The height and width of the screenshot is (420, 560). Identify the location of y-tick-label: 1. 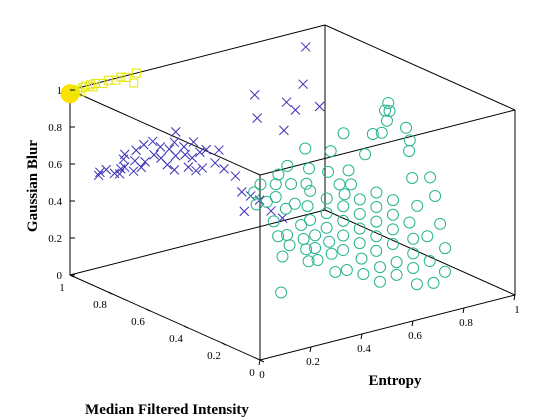
(62, 288).